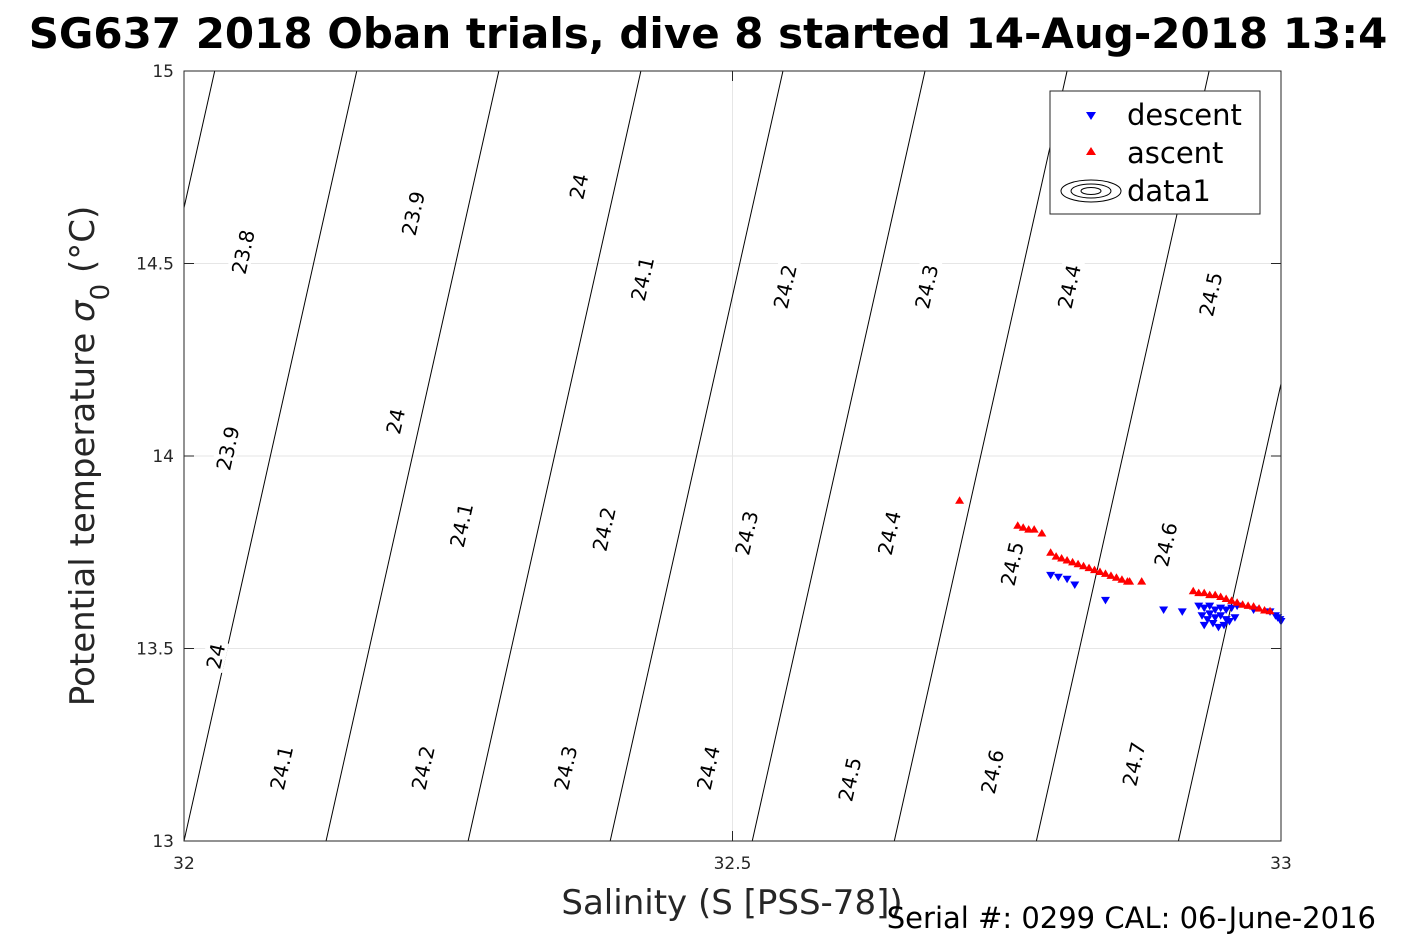 The width and height of the screenshot is (1417, 945). Describe the element at coordinates (163, 457) in the screenshot. I see `y-tick-label: 14` at that location.